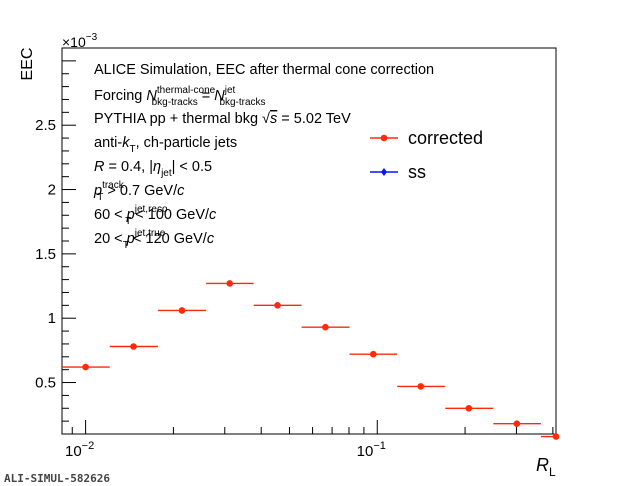 The image size is (620, 486). What do you see at coordinates (45, 125) in the screenshot?
I see `y-tick-label: 2.5` at bounding box center [45, 125].